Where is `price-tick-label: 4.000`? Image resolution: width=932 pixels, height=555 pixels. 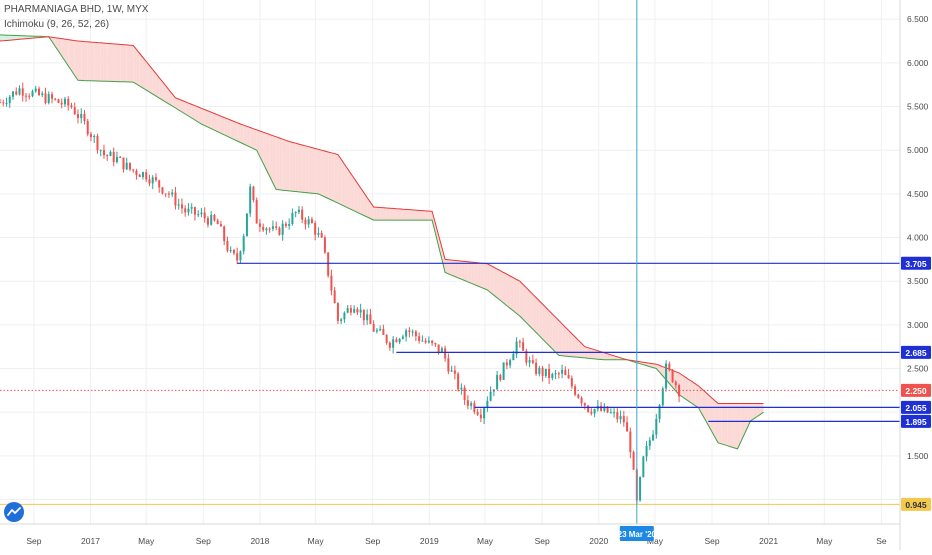
price-tick-label: 4.000 is located at coordinates (918, 238).